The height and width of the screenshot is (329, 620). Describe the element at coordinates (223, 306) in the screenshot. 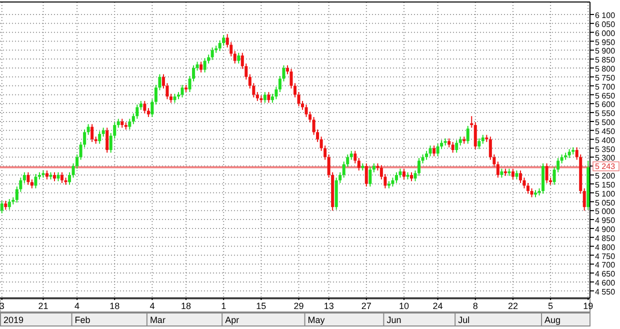

I see `x-tick-label: 1` at that location.